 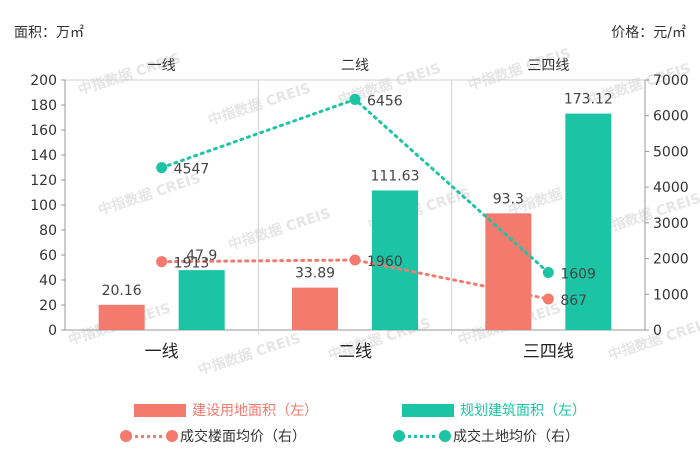 I want to click on line-data-label: 1609, so click(x=578, y=275).